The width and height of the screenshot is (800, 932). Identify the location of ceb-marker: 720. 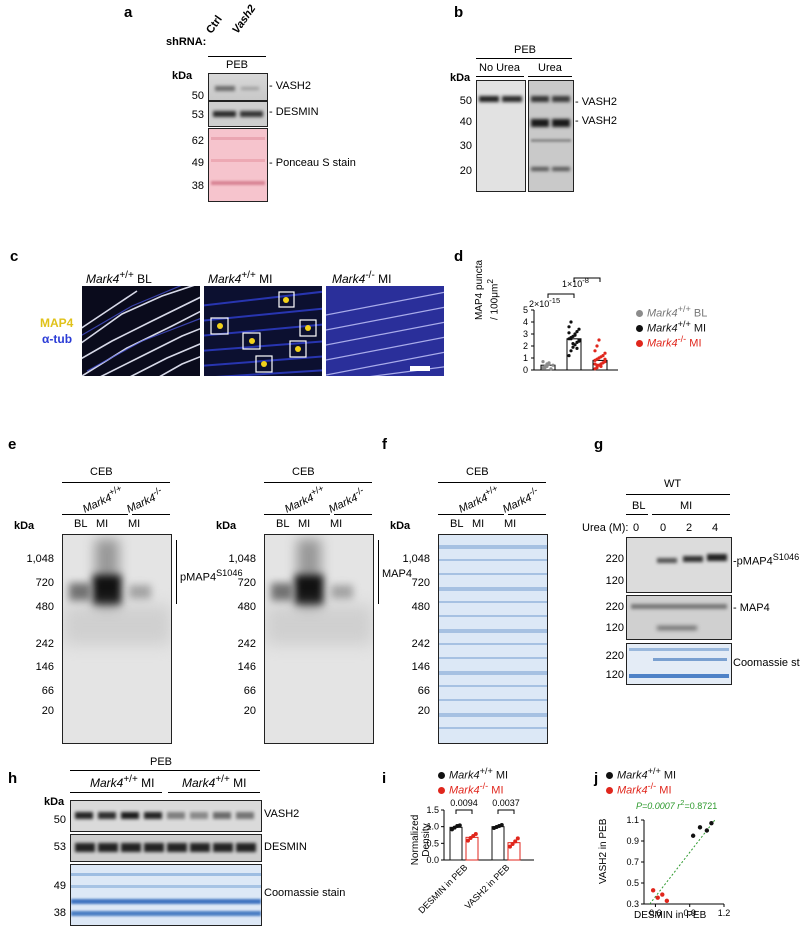
(44, 583).